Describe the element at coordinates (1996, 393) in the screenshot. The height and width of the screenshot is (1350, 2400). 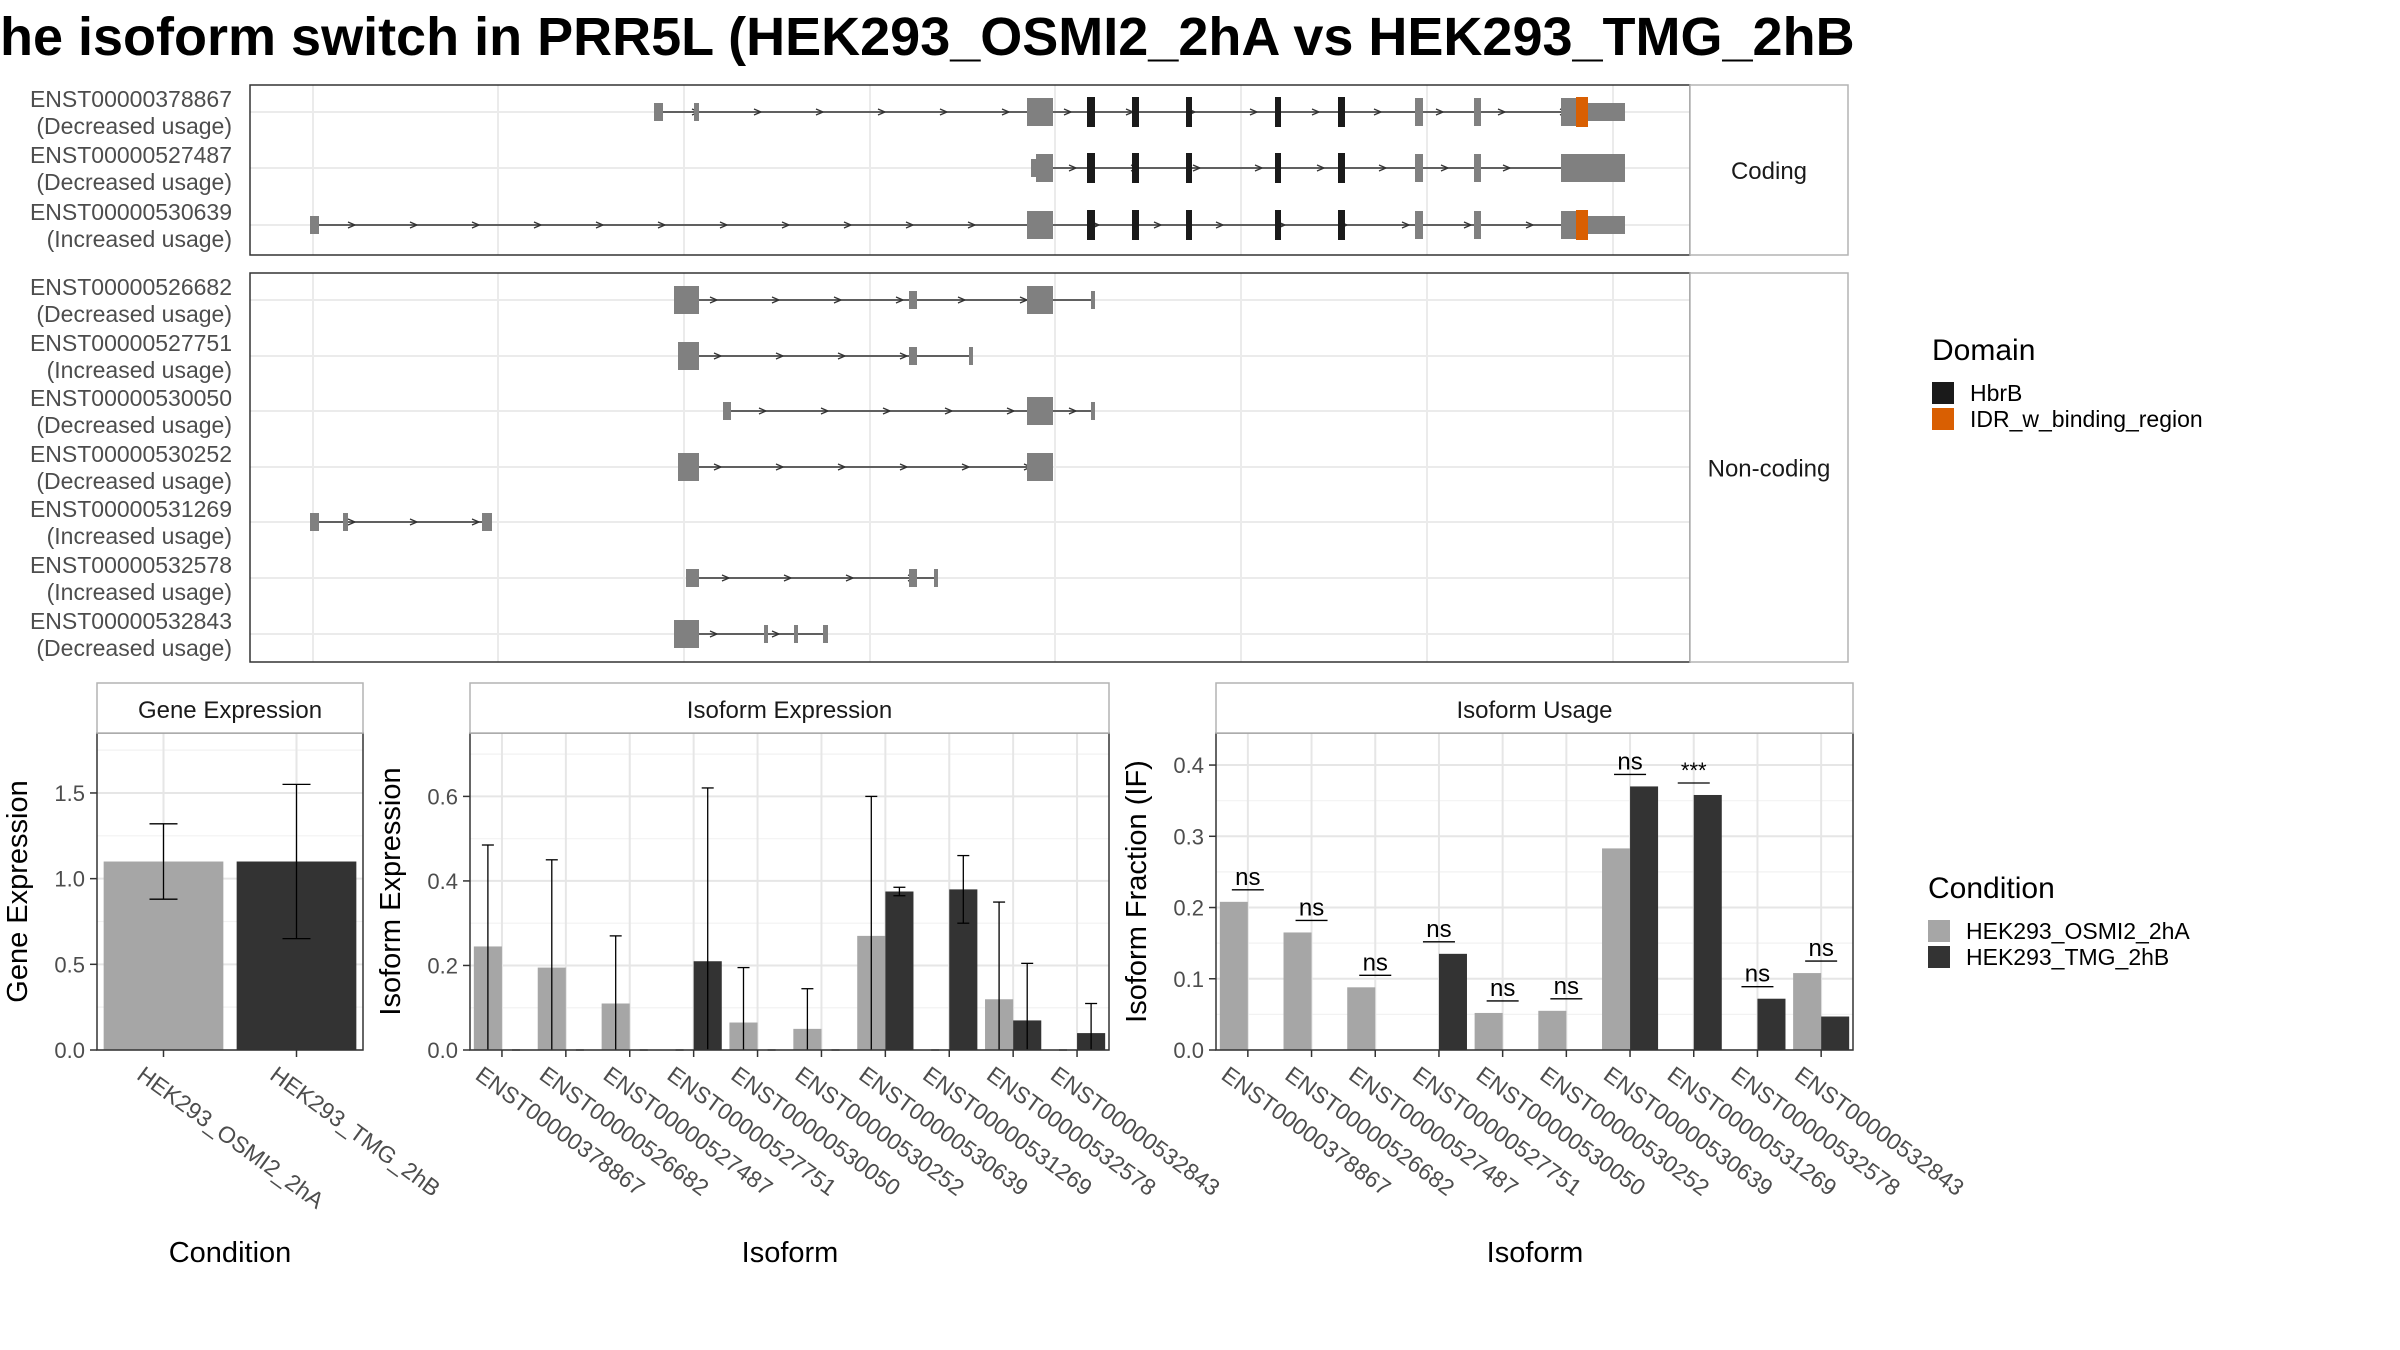
I see `legend-item-label: HbrB` at that location.